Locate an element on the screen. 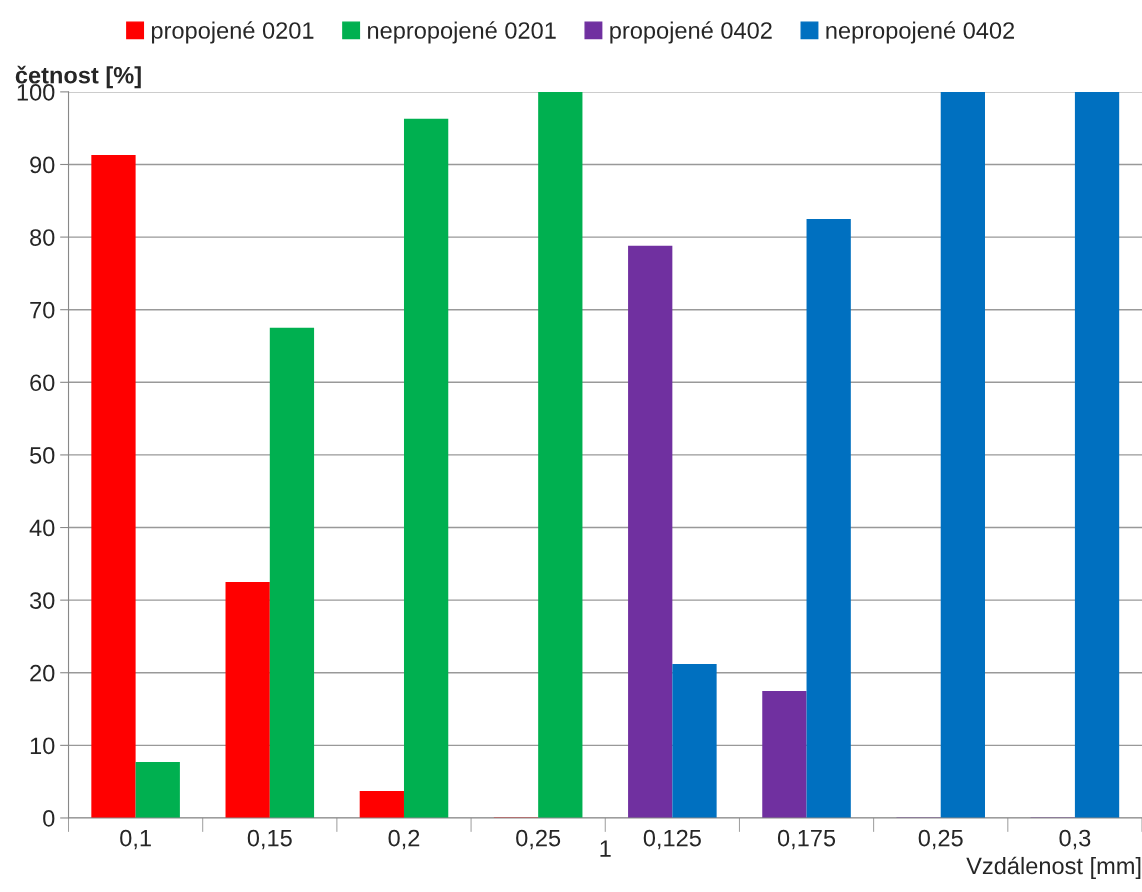  x-axis-title: Vzdálenost [mm] is located at coordinates (1053, 867).